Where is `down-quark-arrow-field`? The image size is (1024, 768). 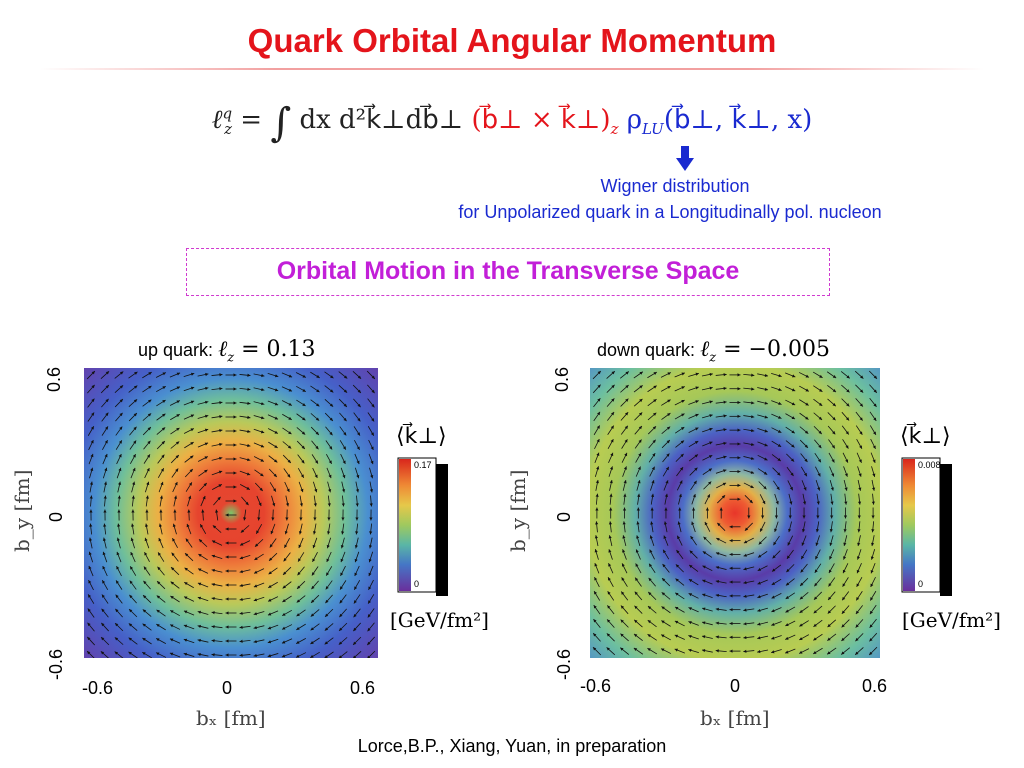 down-quark-arrow-field is located at coordinates (735, 513).